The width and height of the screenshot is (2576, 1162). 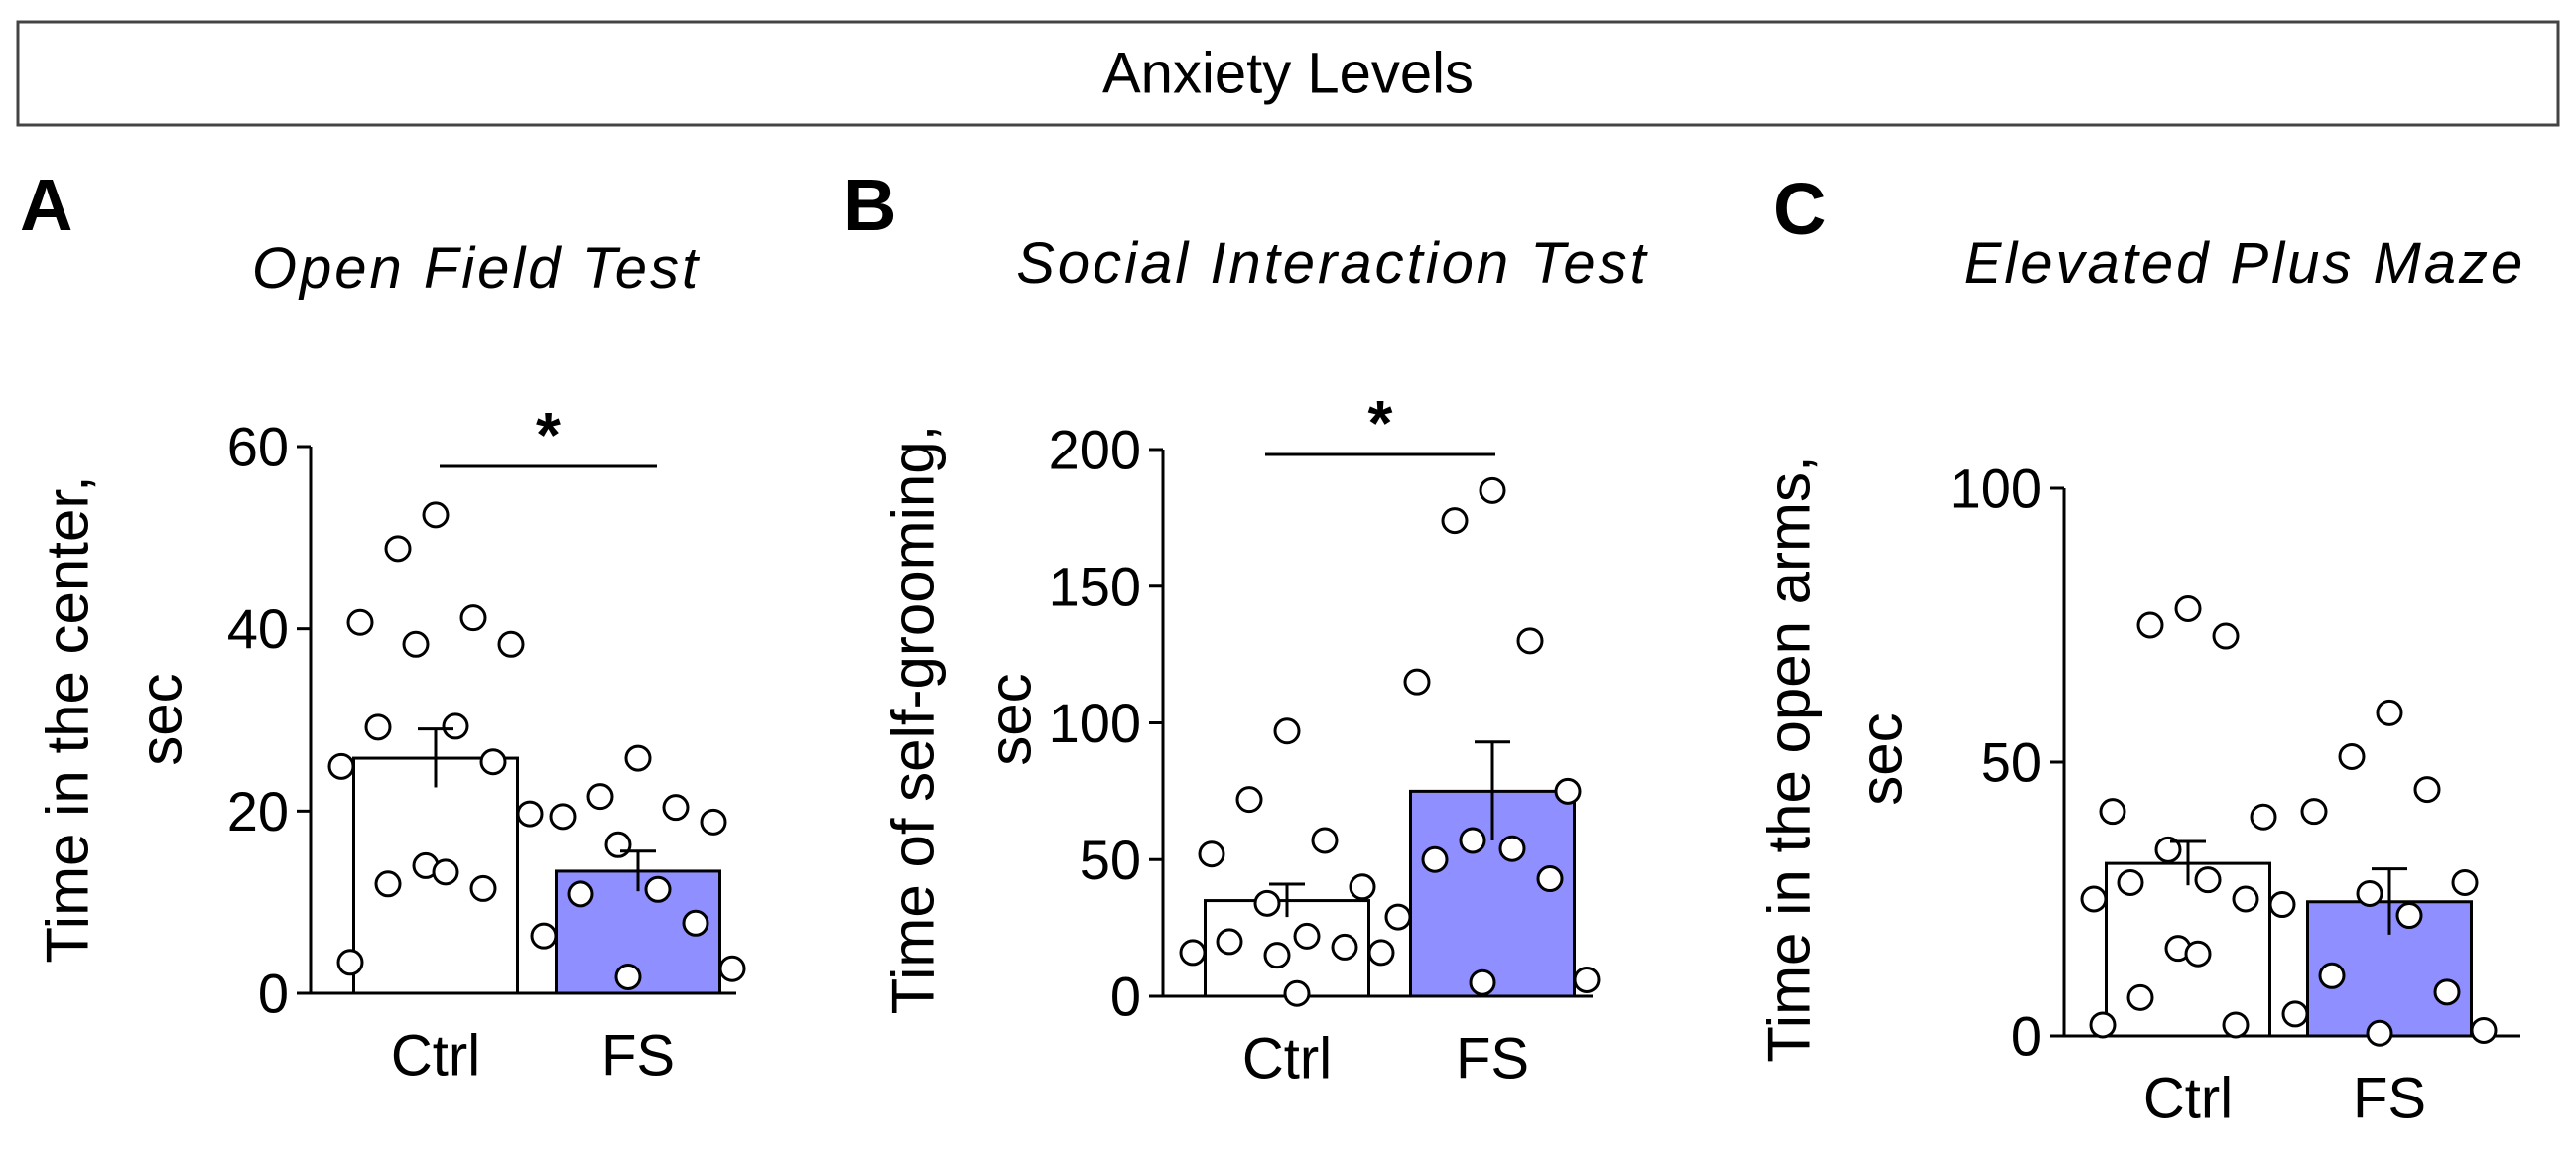 What do you see at coordinates (477, 268) in the screenshot?
I see `panel-title: Open Field Test` at bounding box center [477, 268].